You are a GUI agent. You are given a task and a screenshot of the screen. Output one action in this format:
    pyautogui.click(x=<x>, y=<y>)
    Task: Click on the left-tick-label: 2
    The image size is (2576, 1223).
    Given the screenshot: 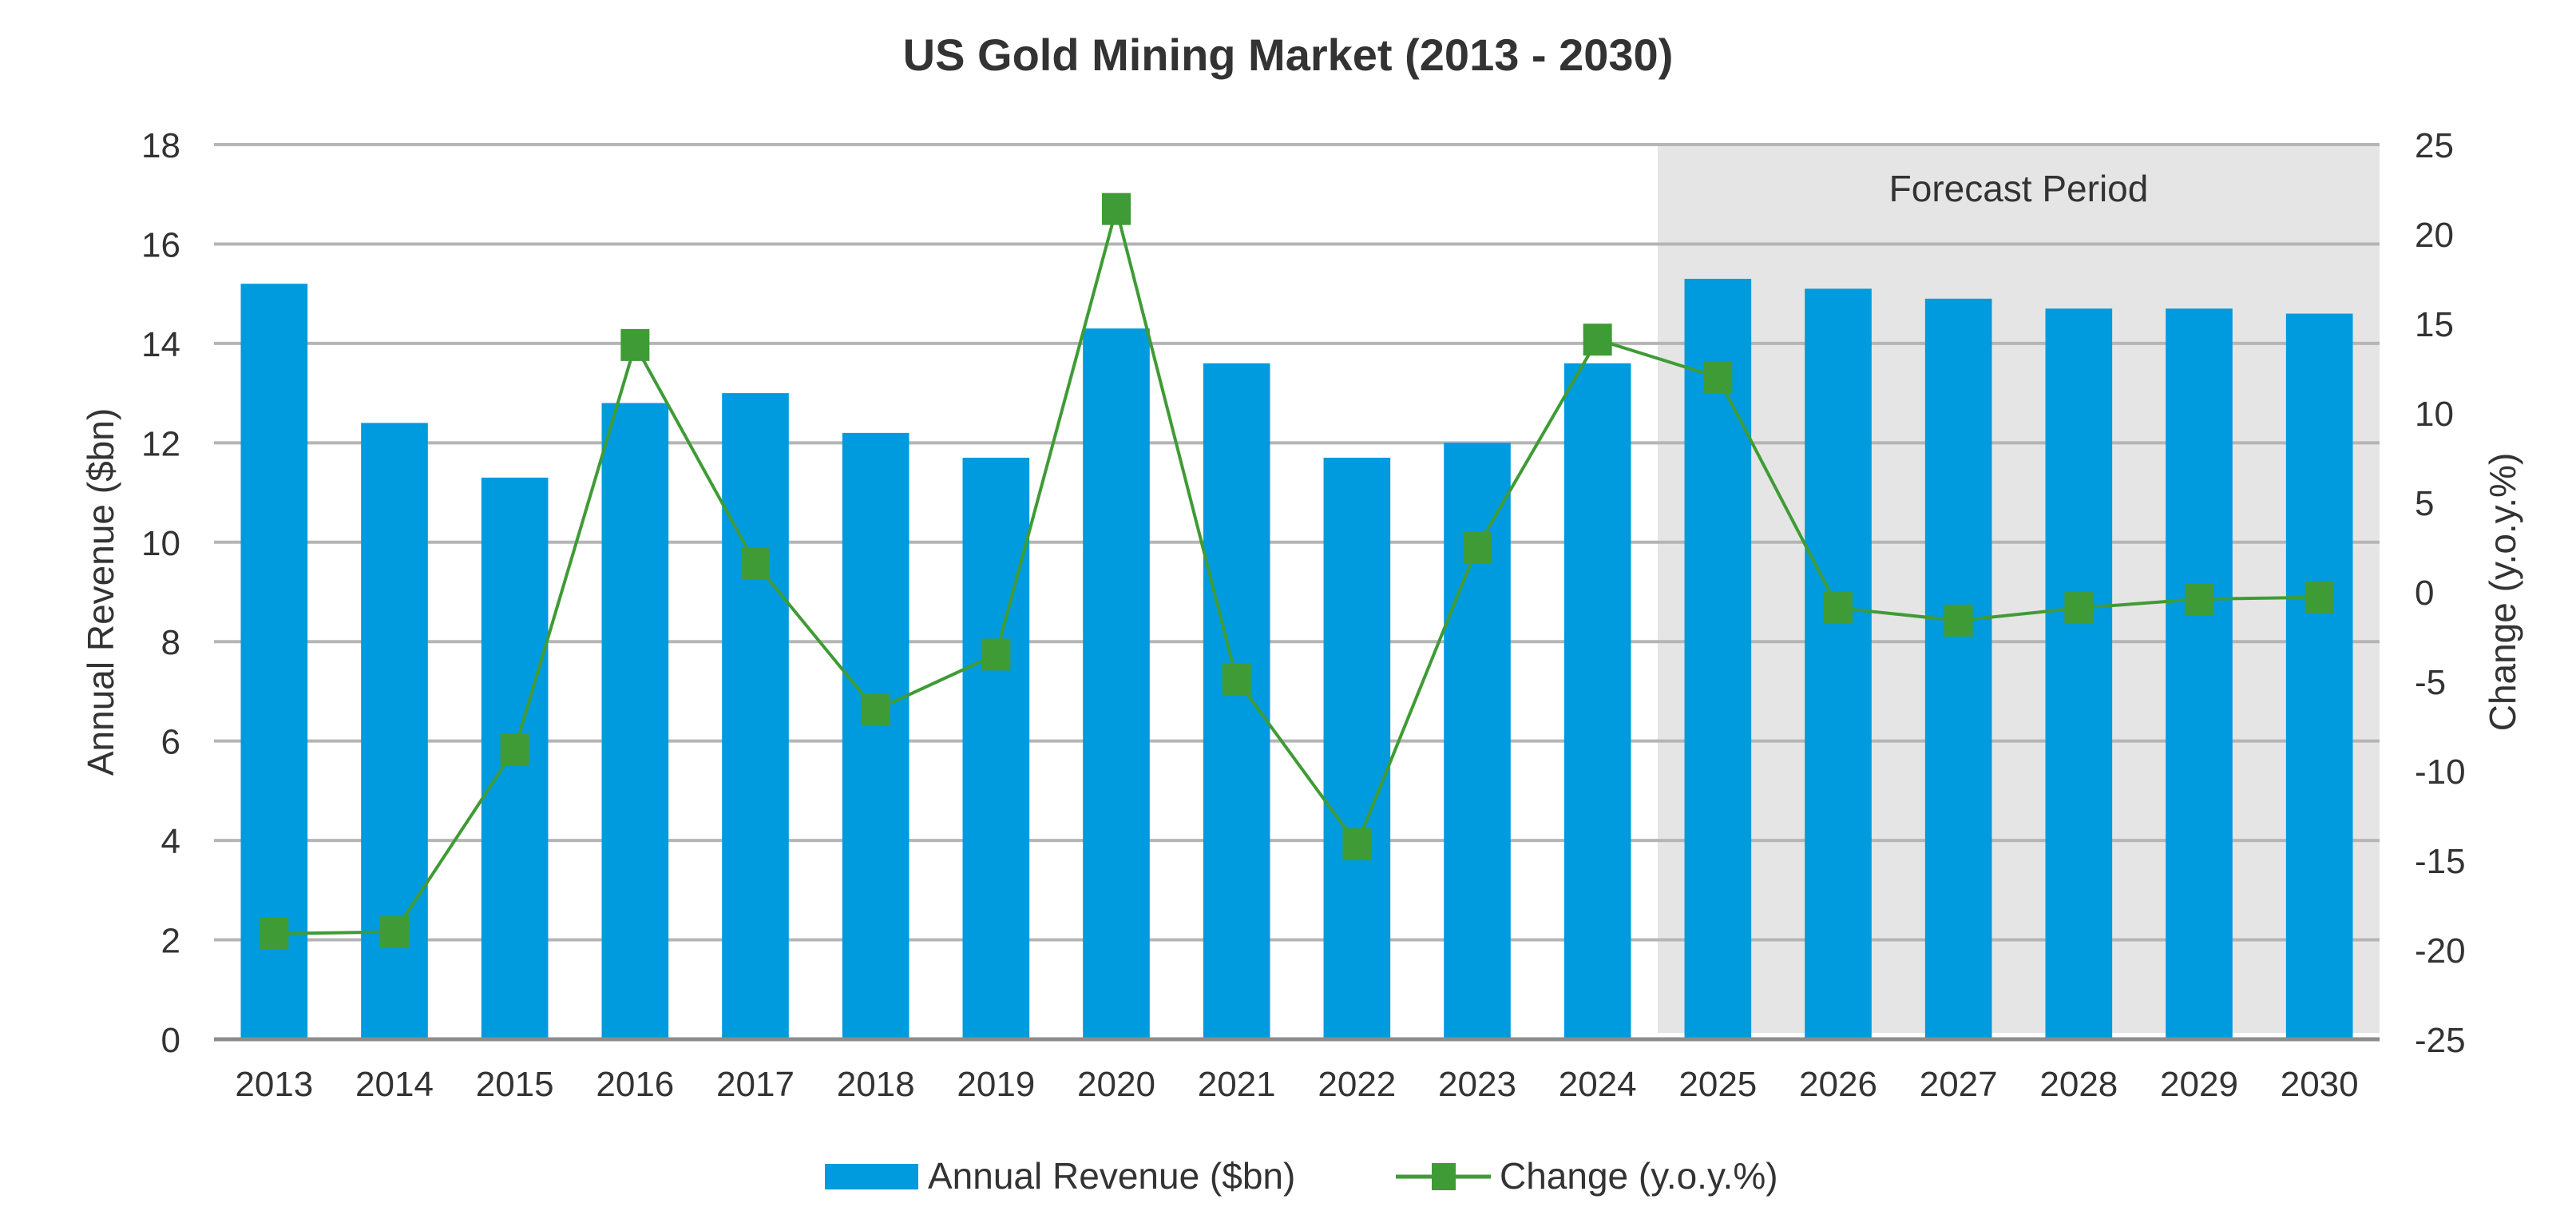 What is the action you would take?
    pyautogui.click(x=170, y=941)
    